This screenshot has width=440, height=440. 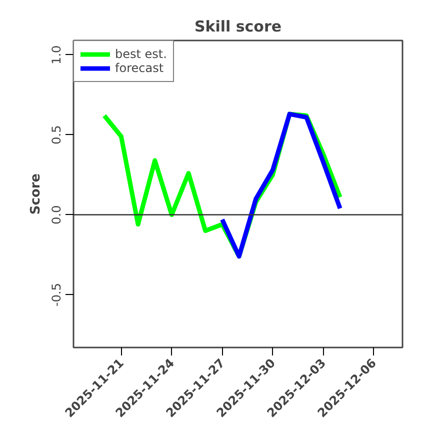 What do you see at coordinates (281, 185) in the screenshot?
I see `line-series` at bounding box center [281, 185].